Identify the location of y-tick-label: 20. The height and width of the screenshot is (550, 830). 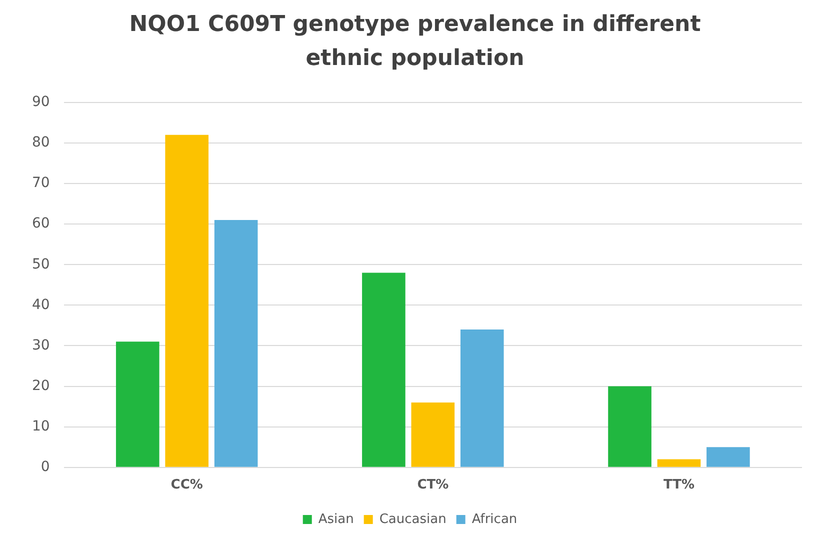
(41, 386).